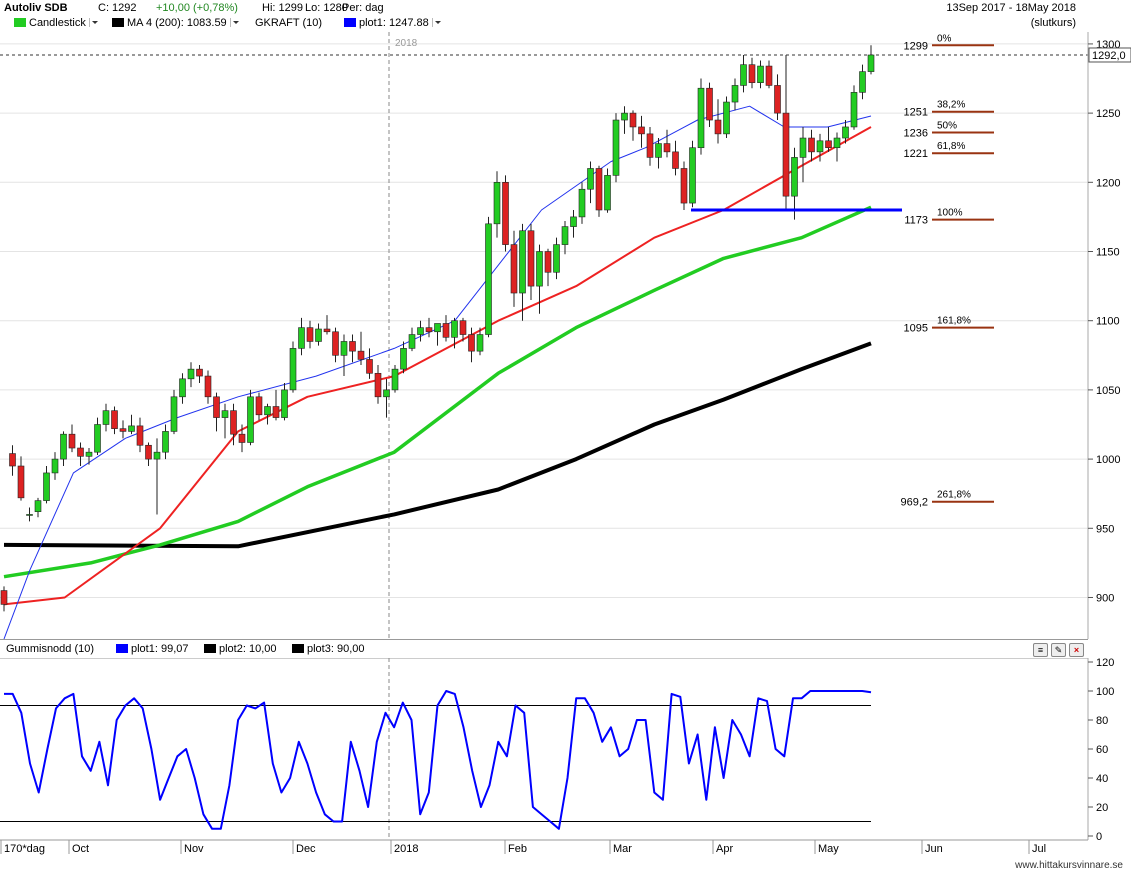  Describe the element at coordinates (949, 217) in the screenshot. I see `fib-level: 100% 1173` at that location.